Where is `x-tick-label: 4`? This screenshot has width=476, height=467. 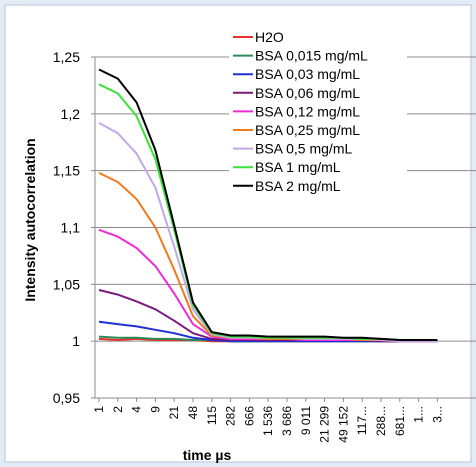
x-tick-label: 4 is located at coordinates (137, 409).